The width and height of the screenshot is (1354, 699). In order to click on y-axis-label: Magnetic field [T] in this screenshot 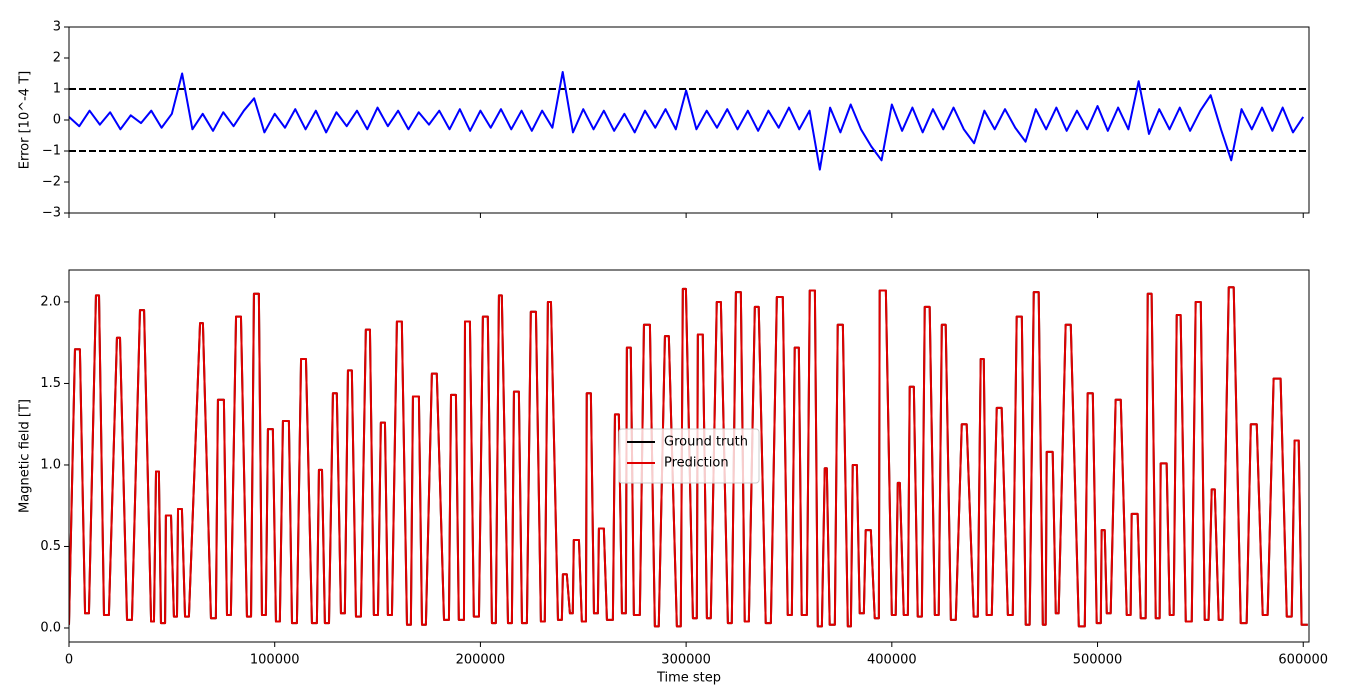, I will do `click(25, 456)`.